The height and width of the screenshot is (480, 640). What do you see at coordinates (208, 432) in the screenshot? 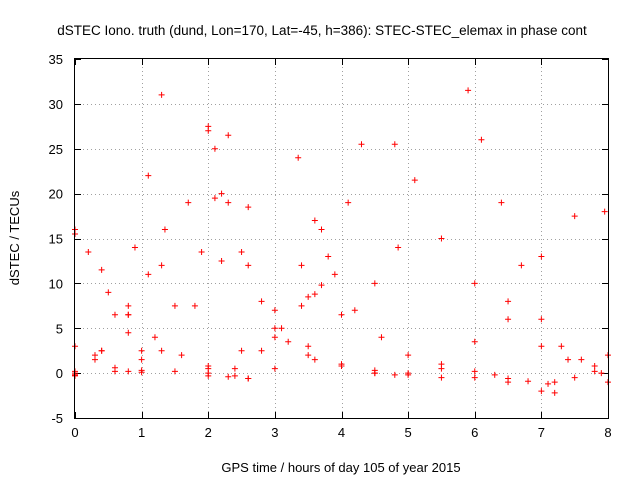
I see `x-tick-label: 2` at bounding box center [208, 432].